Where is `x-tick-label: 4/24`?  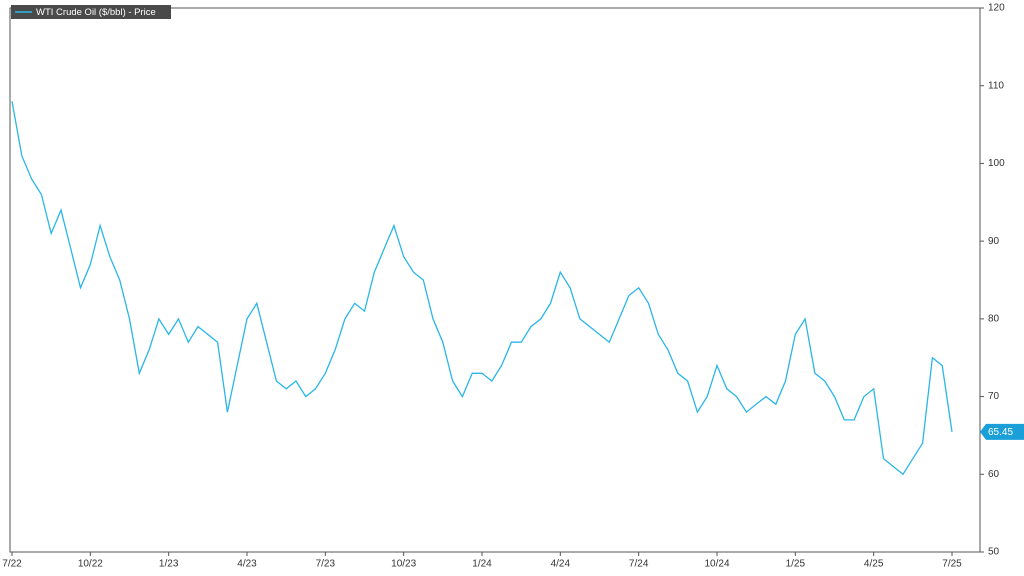 x-tick-label: 4/24 is located at coordinates (561, 564).